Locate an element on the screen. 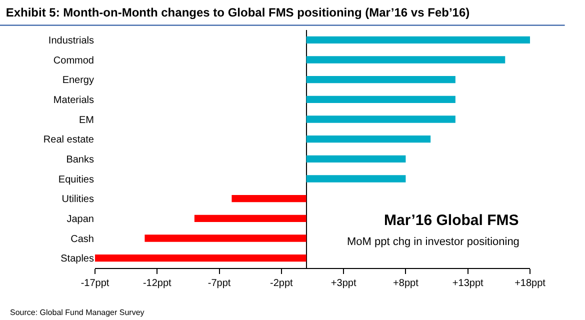 Image resolution: width=585 pixels, height=320 pixels. y-tick-label: Equities is located at coordinates (76, 180).